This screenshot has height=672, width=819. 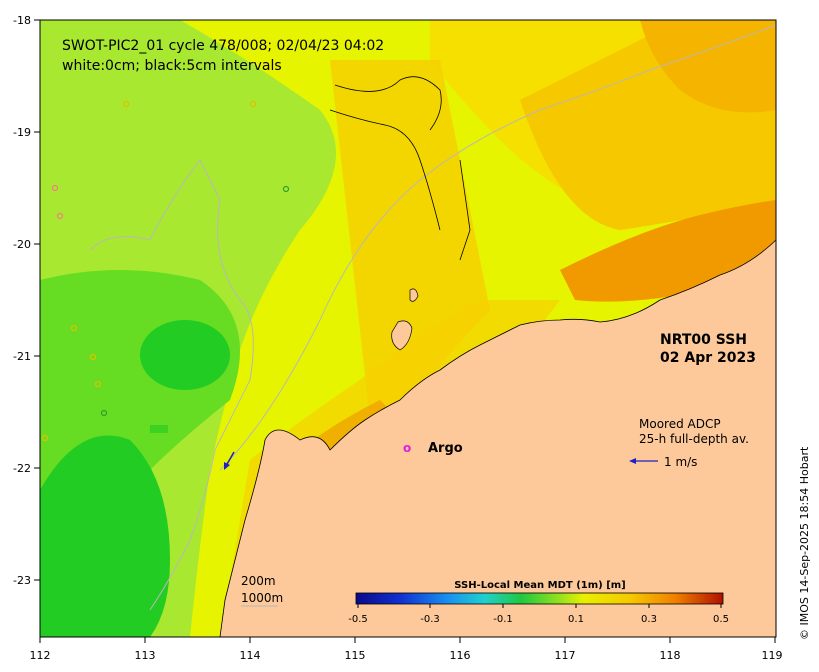 What do you see at coordinates (539, 606) in the screenshot?
I see `colorbar-ticks` at bounding box center [539, 606].